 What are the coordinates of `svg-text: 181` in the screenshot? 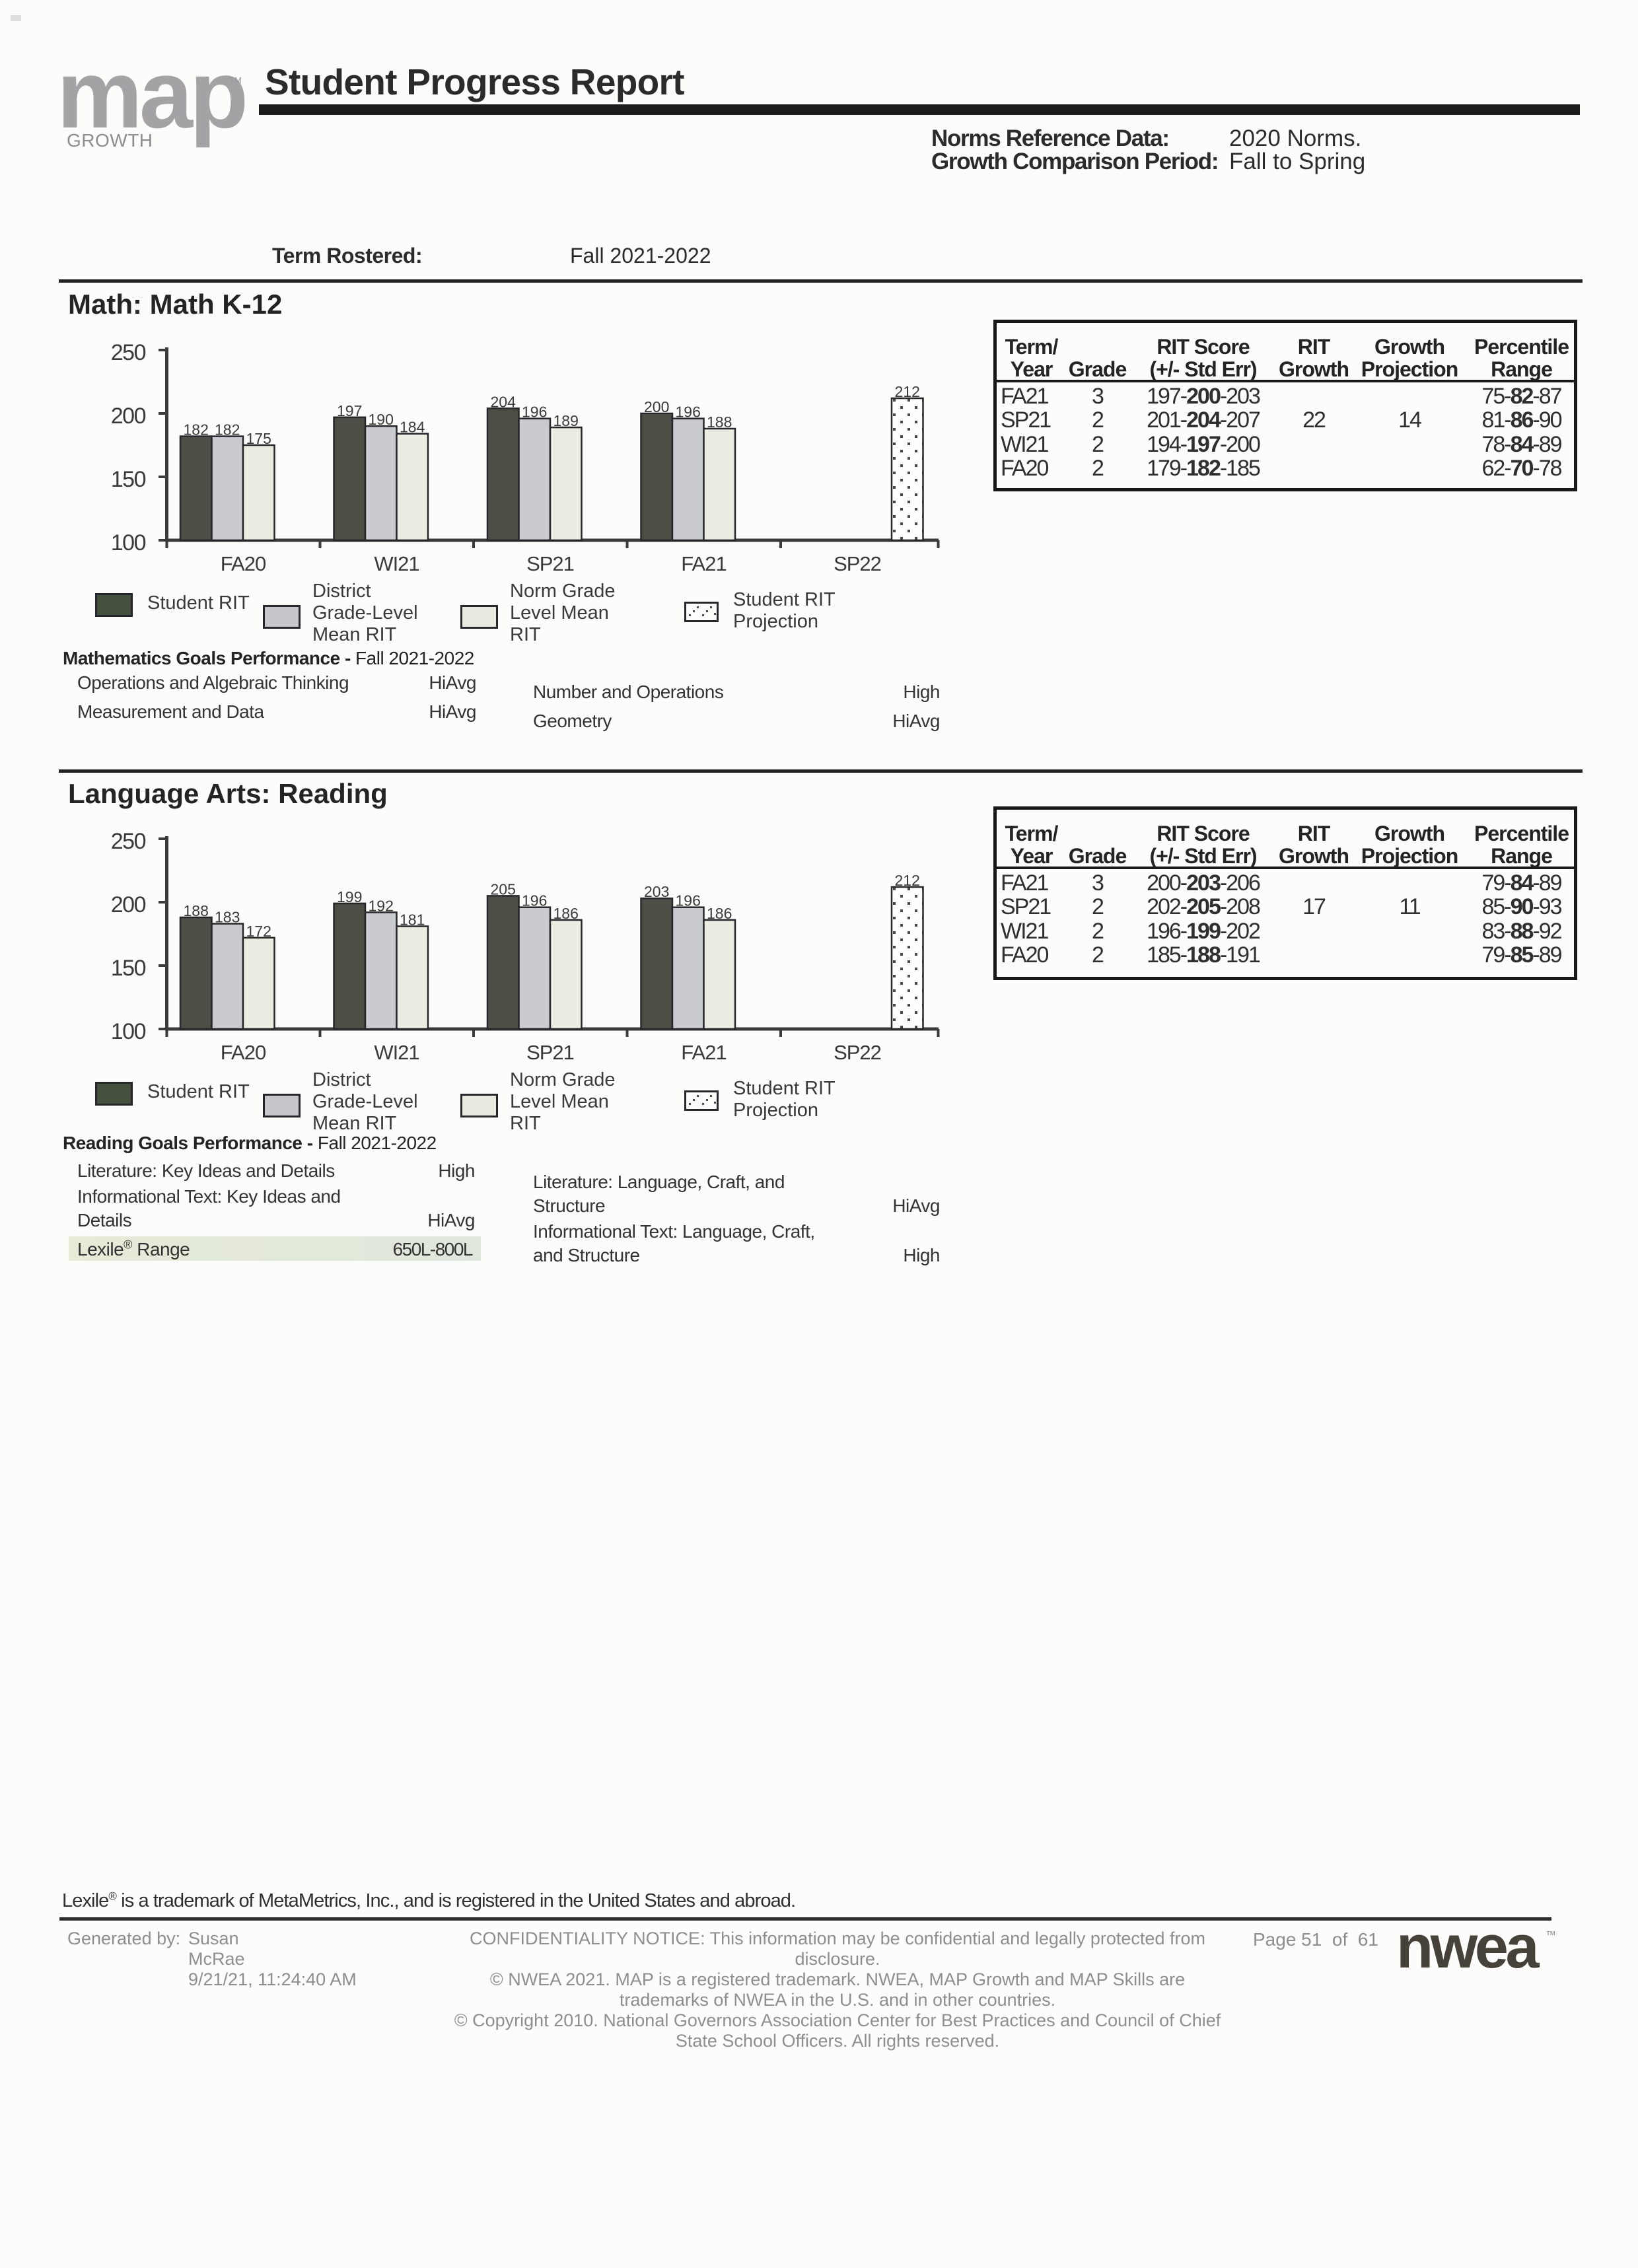 It's located at (412, 920).